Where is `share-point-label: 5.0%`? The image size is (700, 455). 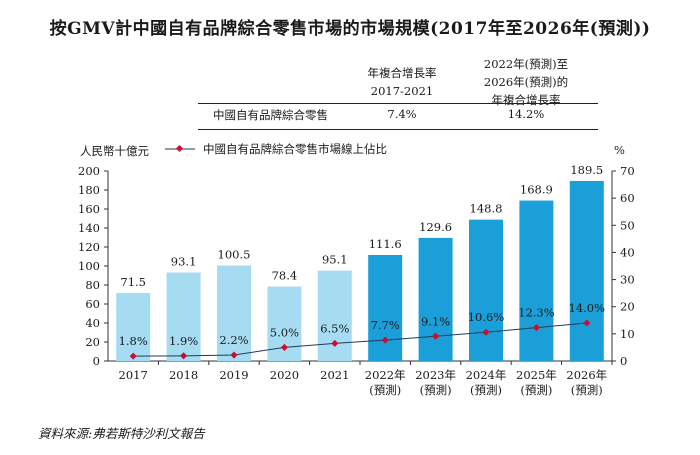 share-point-label: 5.0% is located at coordinates (284, 332).